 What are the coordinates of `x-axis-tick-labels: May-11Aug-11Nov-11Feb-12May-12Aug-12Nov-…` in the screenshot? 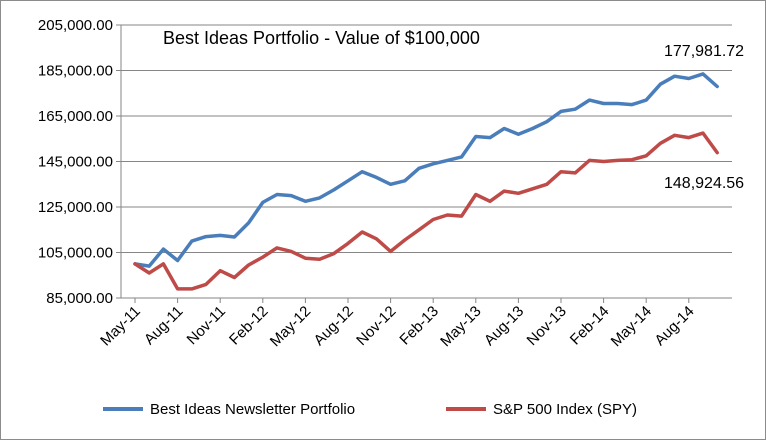 It's located at (397, 326).